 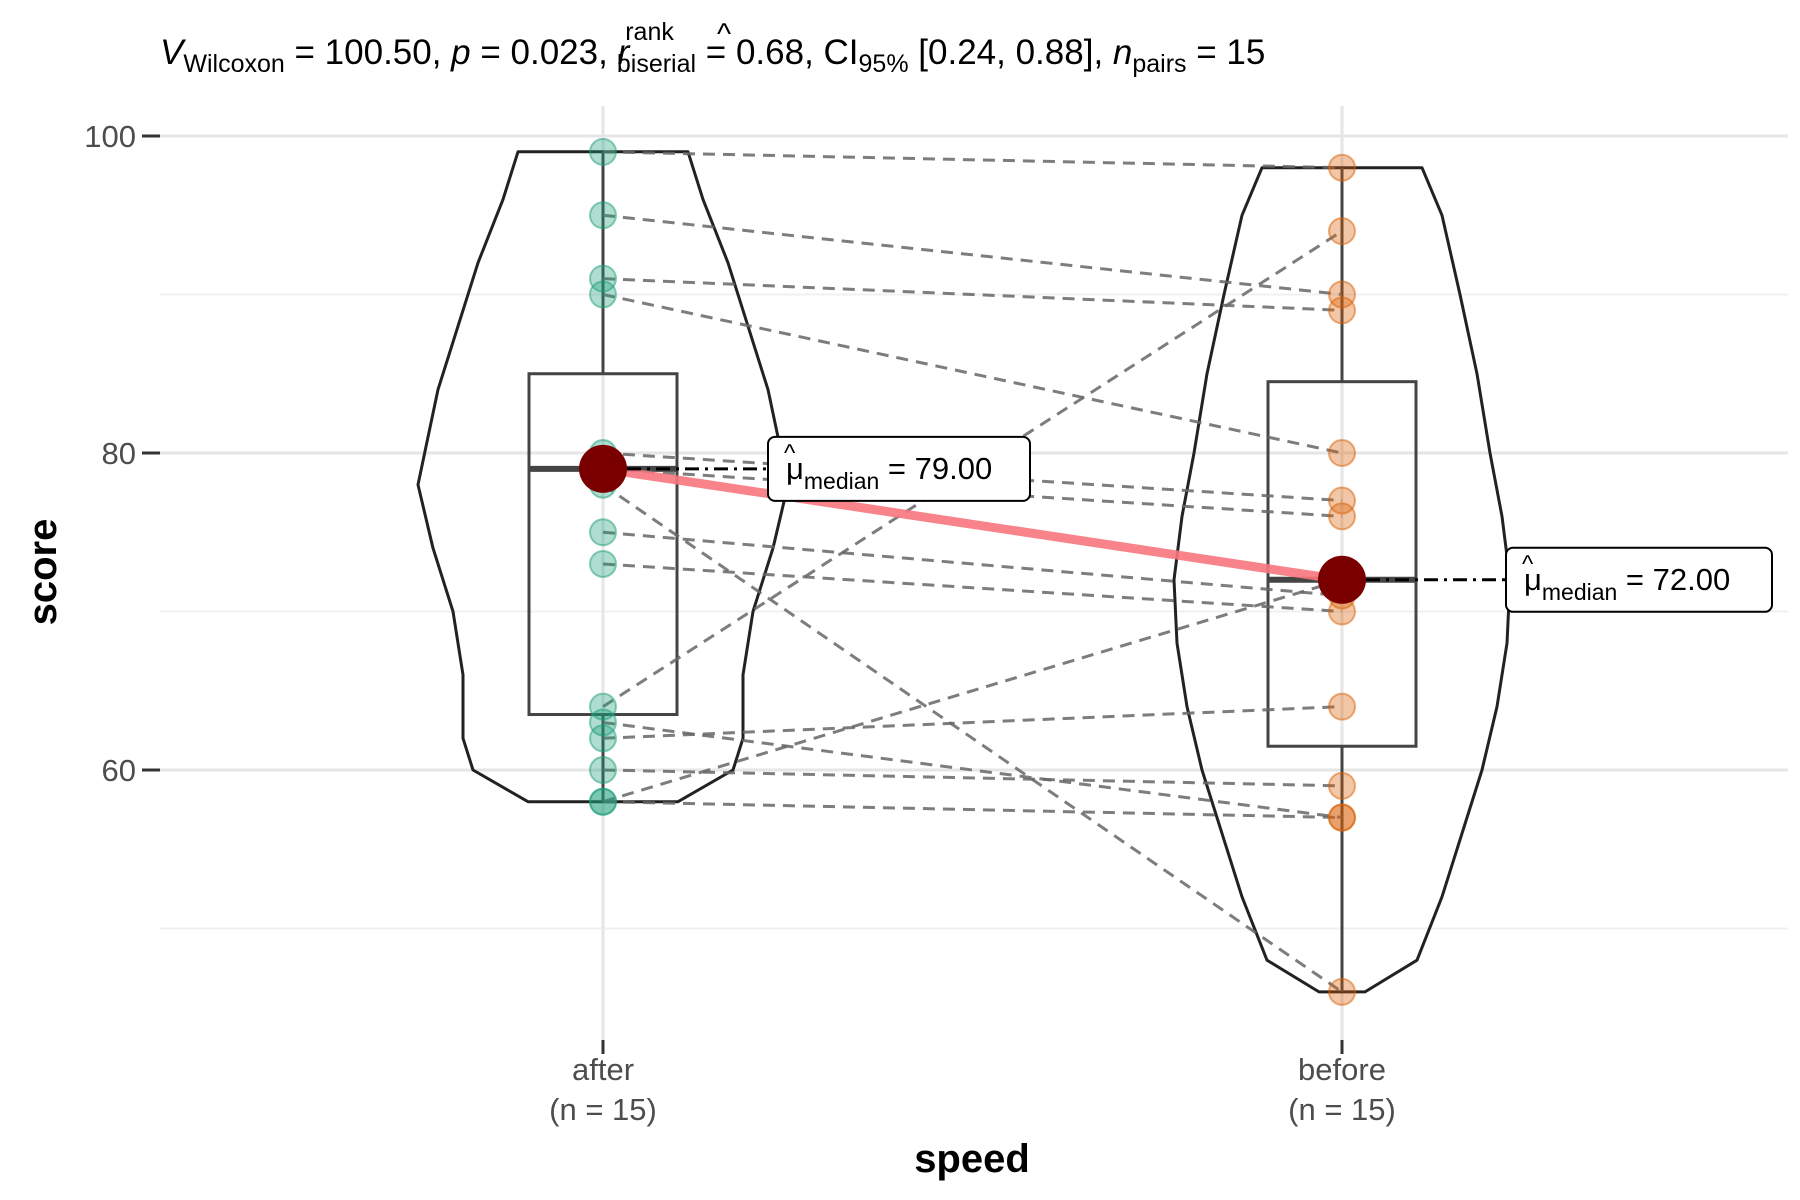 I want to click on box-before, so click(x=1342, y=564).